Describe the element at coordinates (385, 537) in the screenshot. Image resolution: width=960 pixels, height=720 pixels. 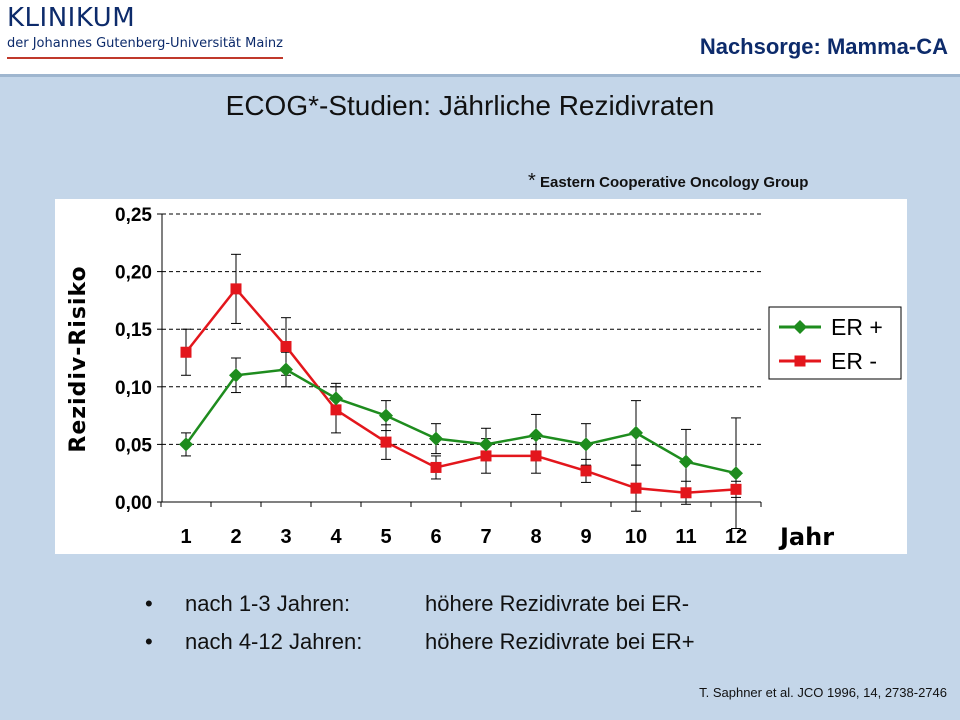
I see `x-tick-label: 5` at that location.